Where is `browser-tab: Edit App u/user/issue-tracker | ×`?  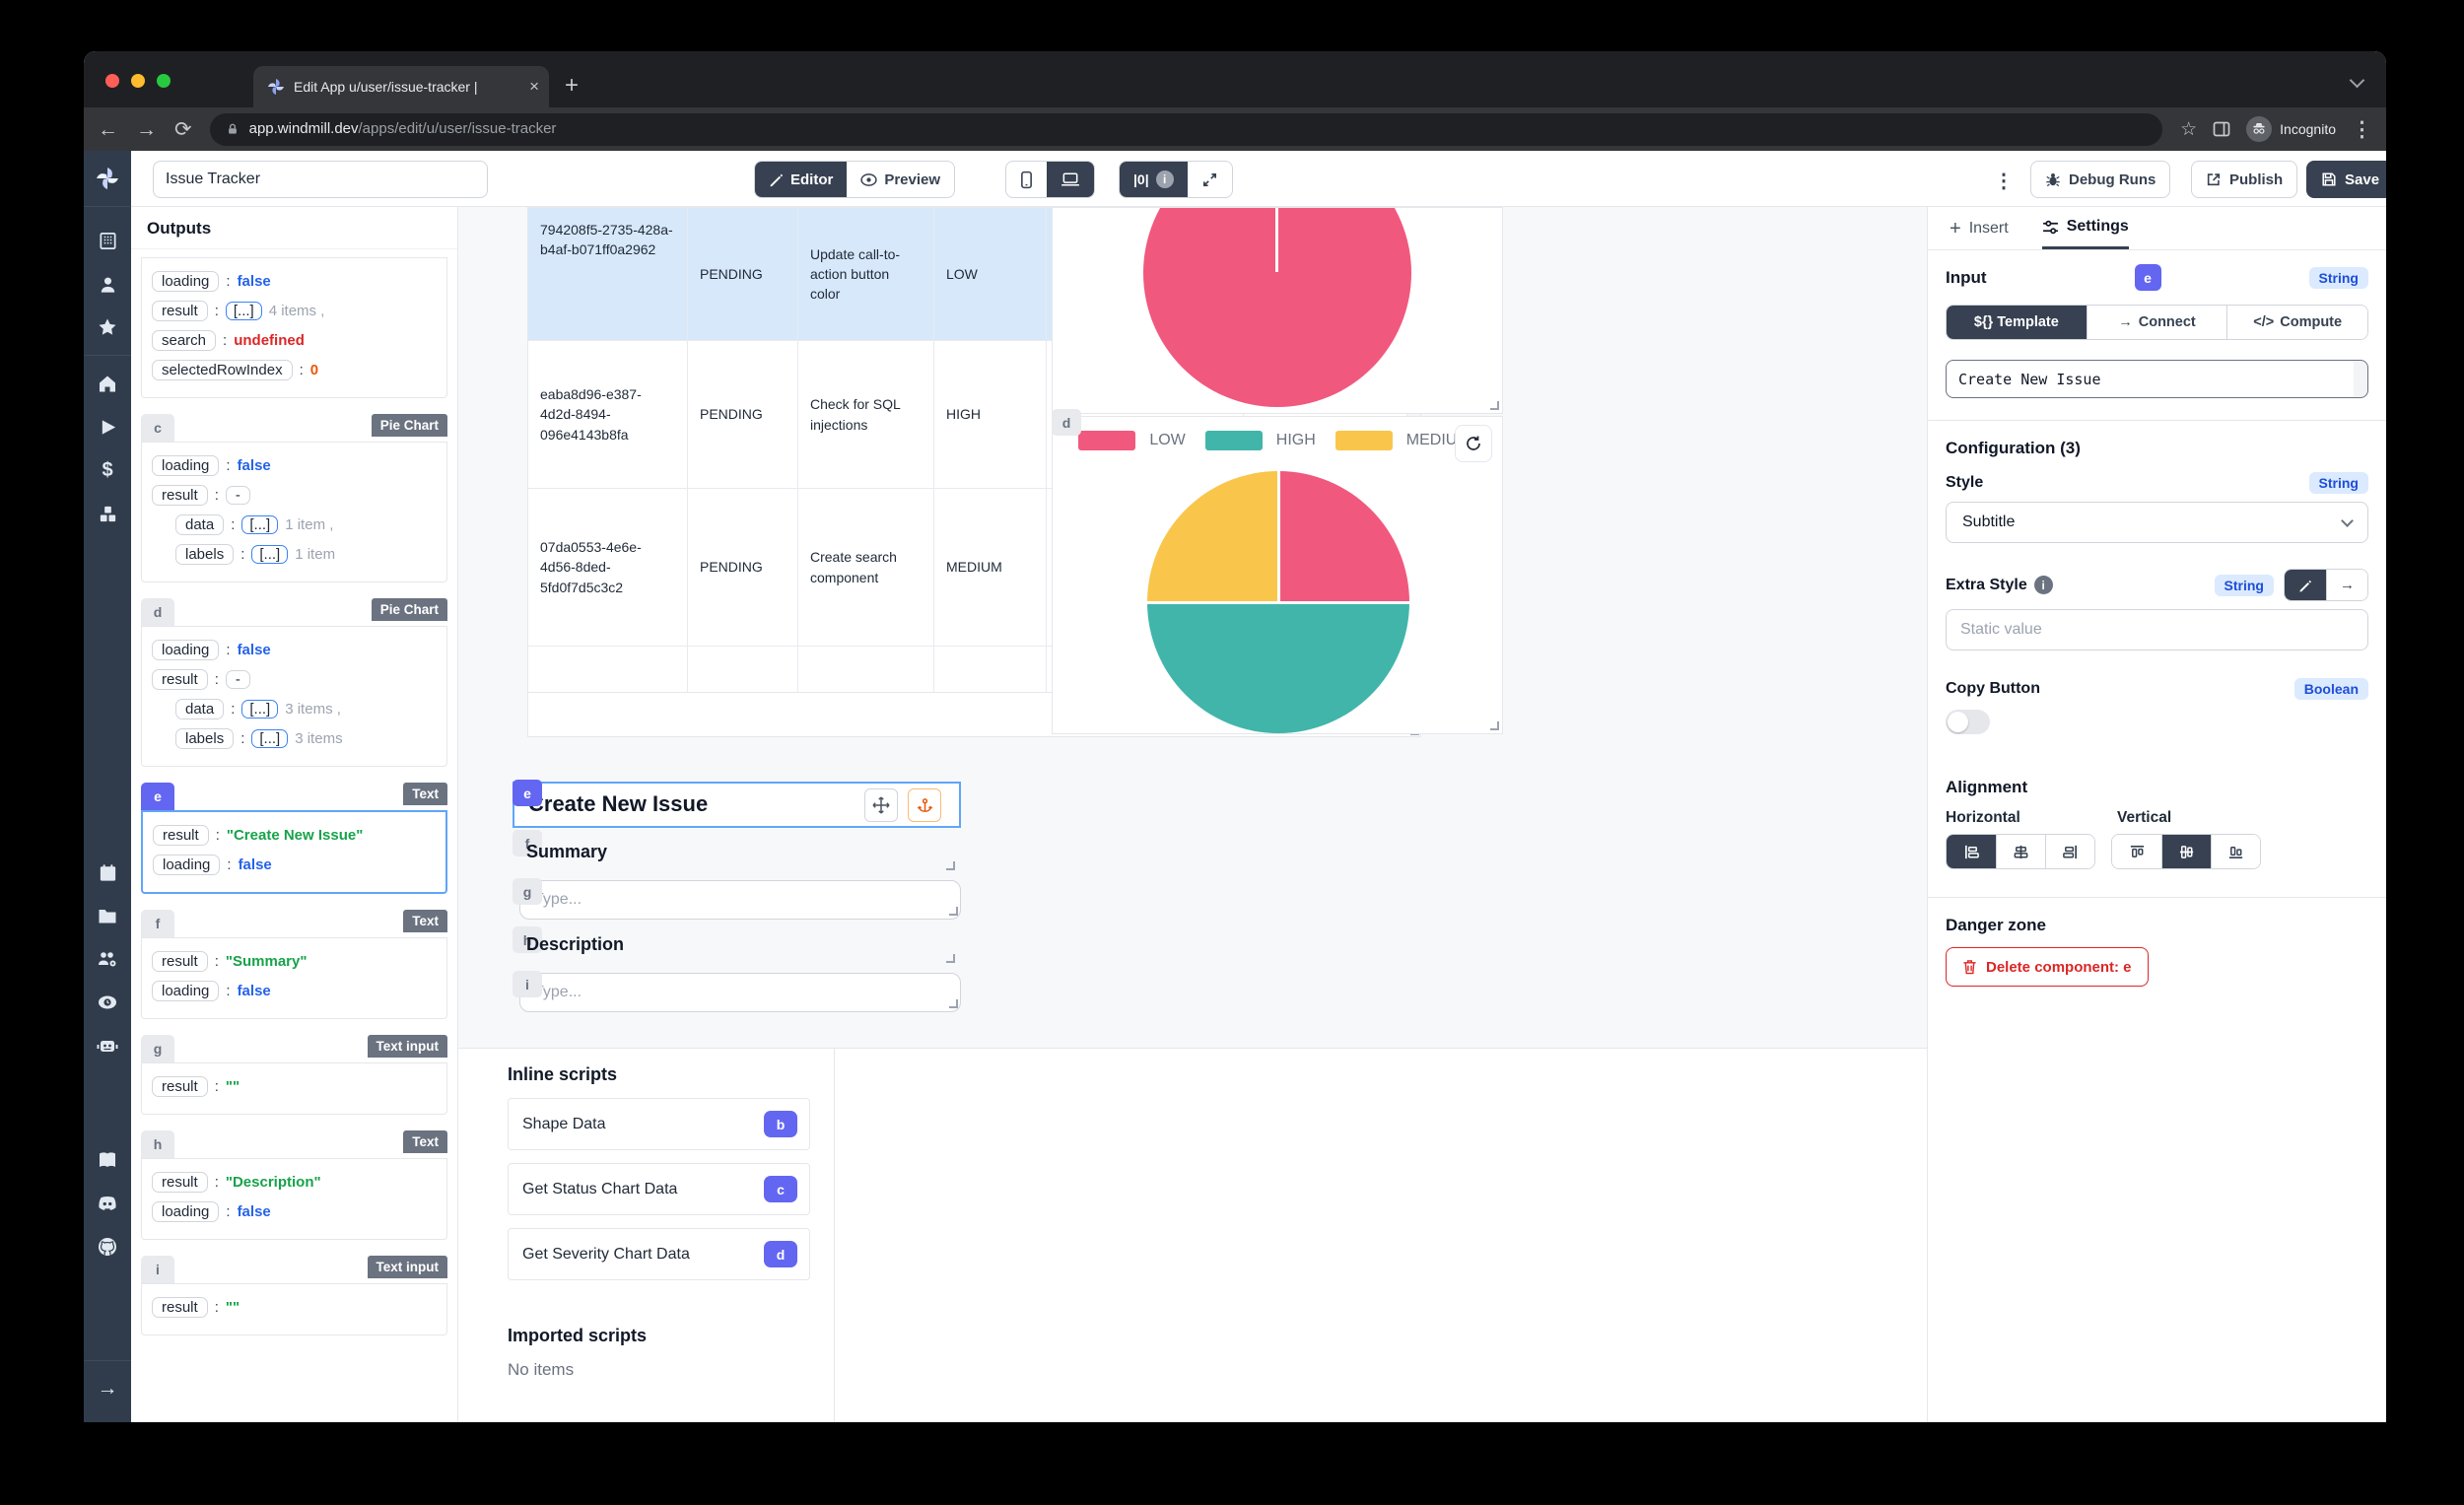
browser-tab: Edit App u/user/issue-tracker | × is located at coordinates (401, 86).